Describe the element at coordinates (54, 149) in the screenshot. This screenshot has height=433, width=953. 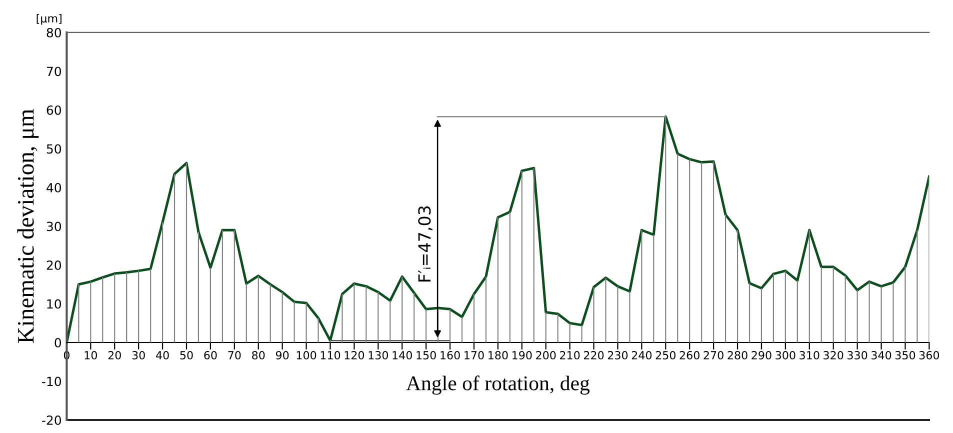
I see `y-tick-label: 50` at that location.